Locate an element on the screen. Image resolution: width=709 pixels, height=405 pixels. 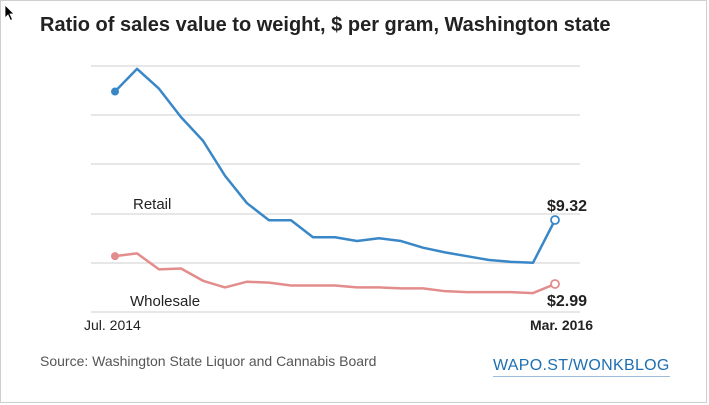
brand-link: WAPO.ST/WONKBLOG is located at coordinates (581, 367).